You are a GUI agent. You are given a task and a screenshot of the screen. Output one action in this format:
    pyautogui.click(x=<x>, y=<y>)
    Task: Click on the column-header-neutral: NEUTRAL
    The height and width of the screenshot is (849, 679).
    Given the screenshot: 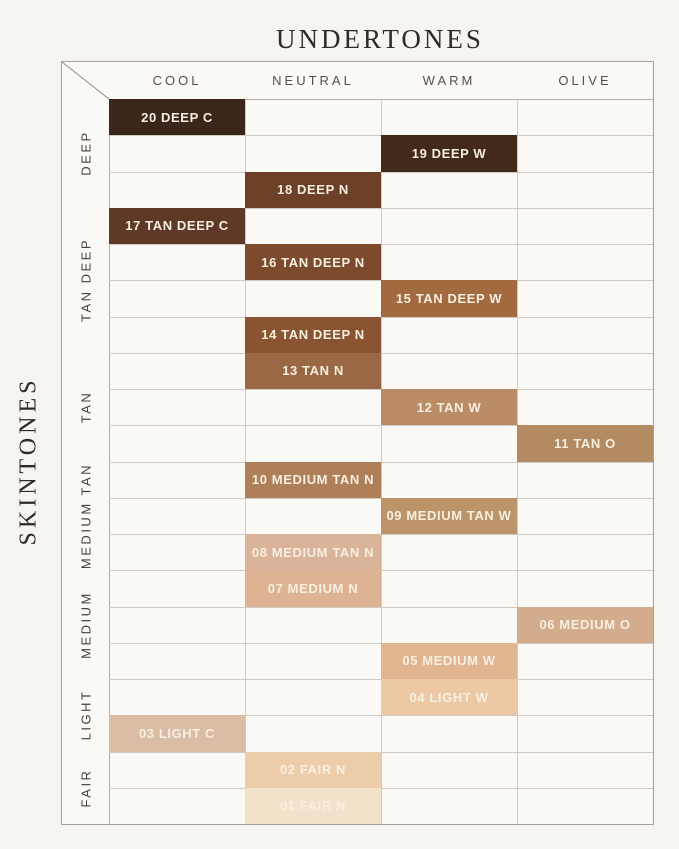 What is the action you would take?
    pyautogui.click(x=313, y=80)
    